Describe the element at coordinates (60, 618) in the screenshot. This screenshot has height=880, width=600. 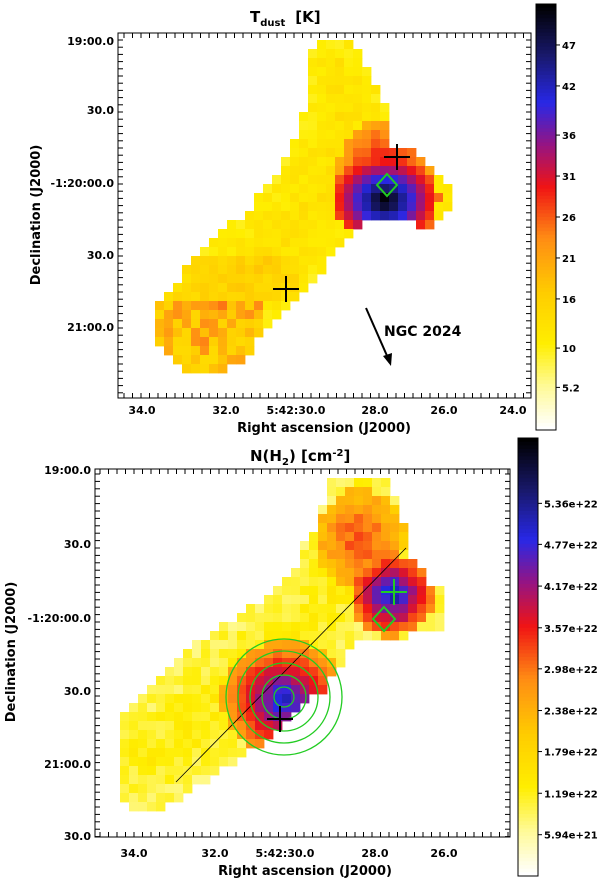
I see `nh2-ytick: -1:20:00.0` at that location.